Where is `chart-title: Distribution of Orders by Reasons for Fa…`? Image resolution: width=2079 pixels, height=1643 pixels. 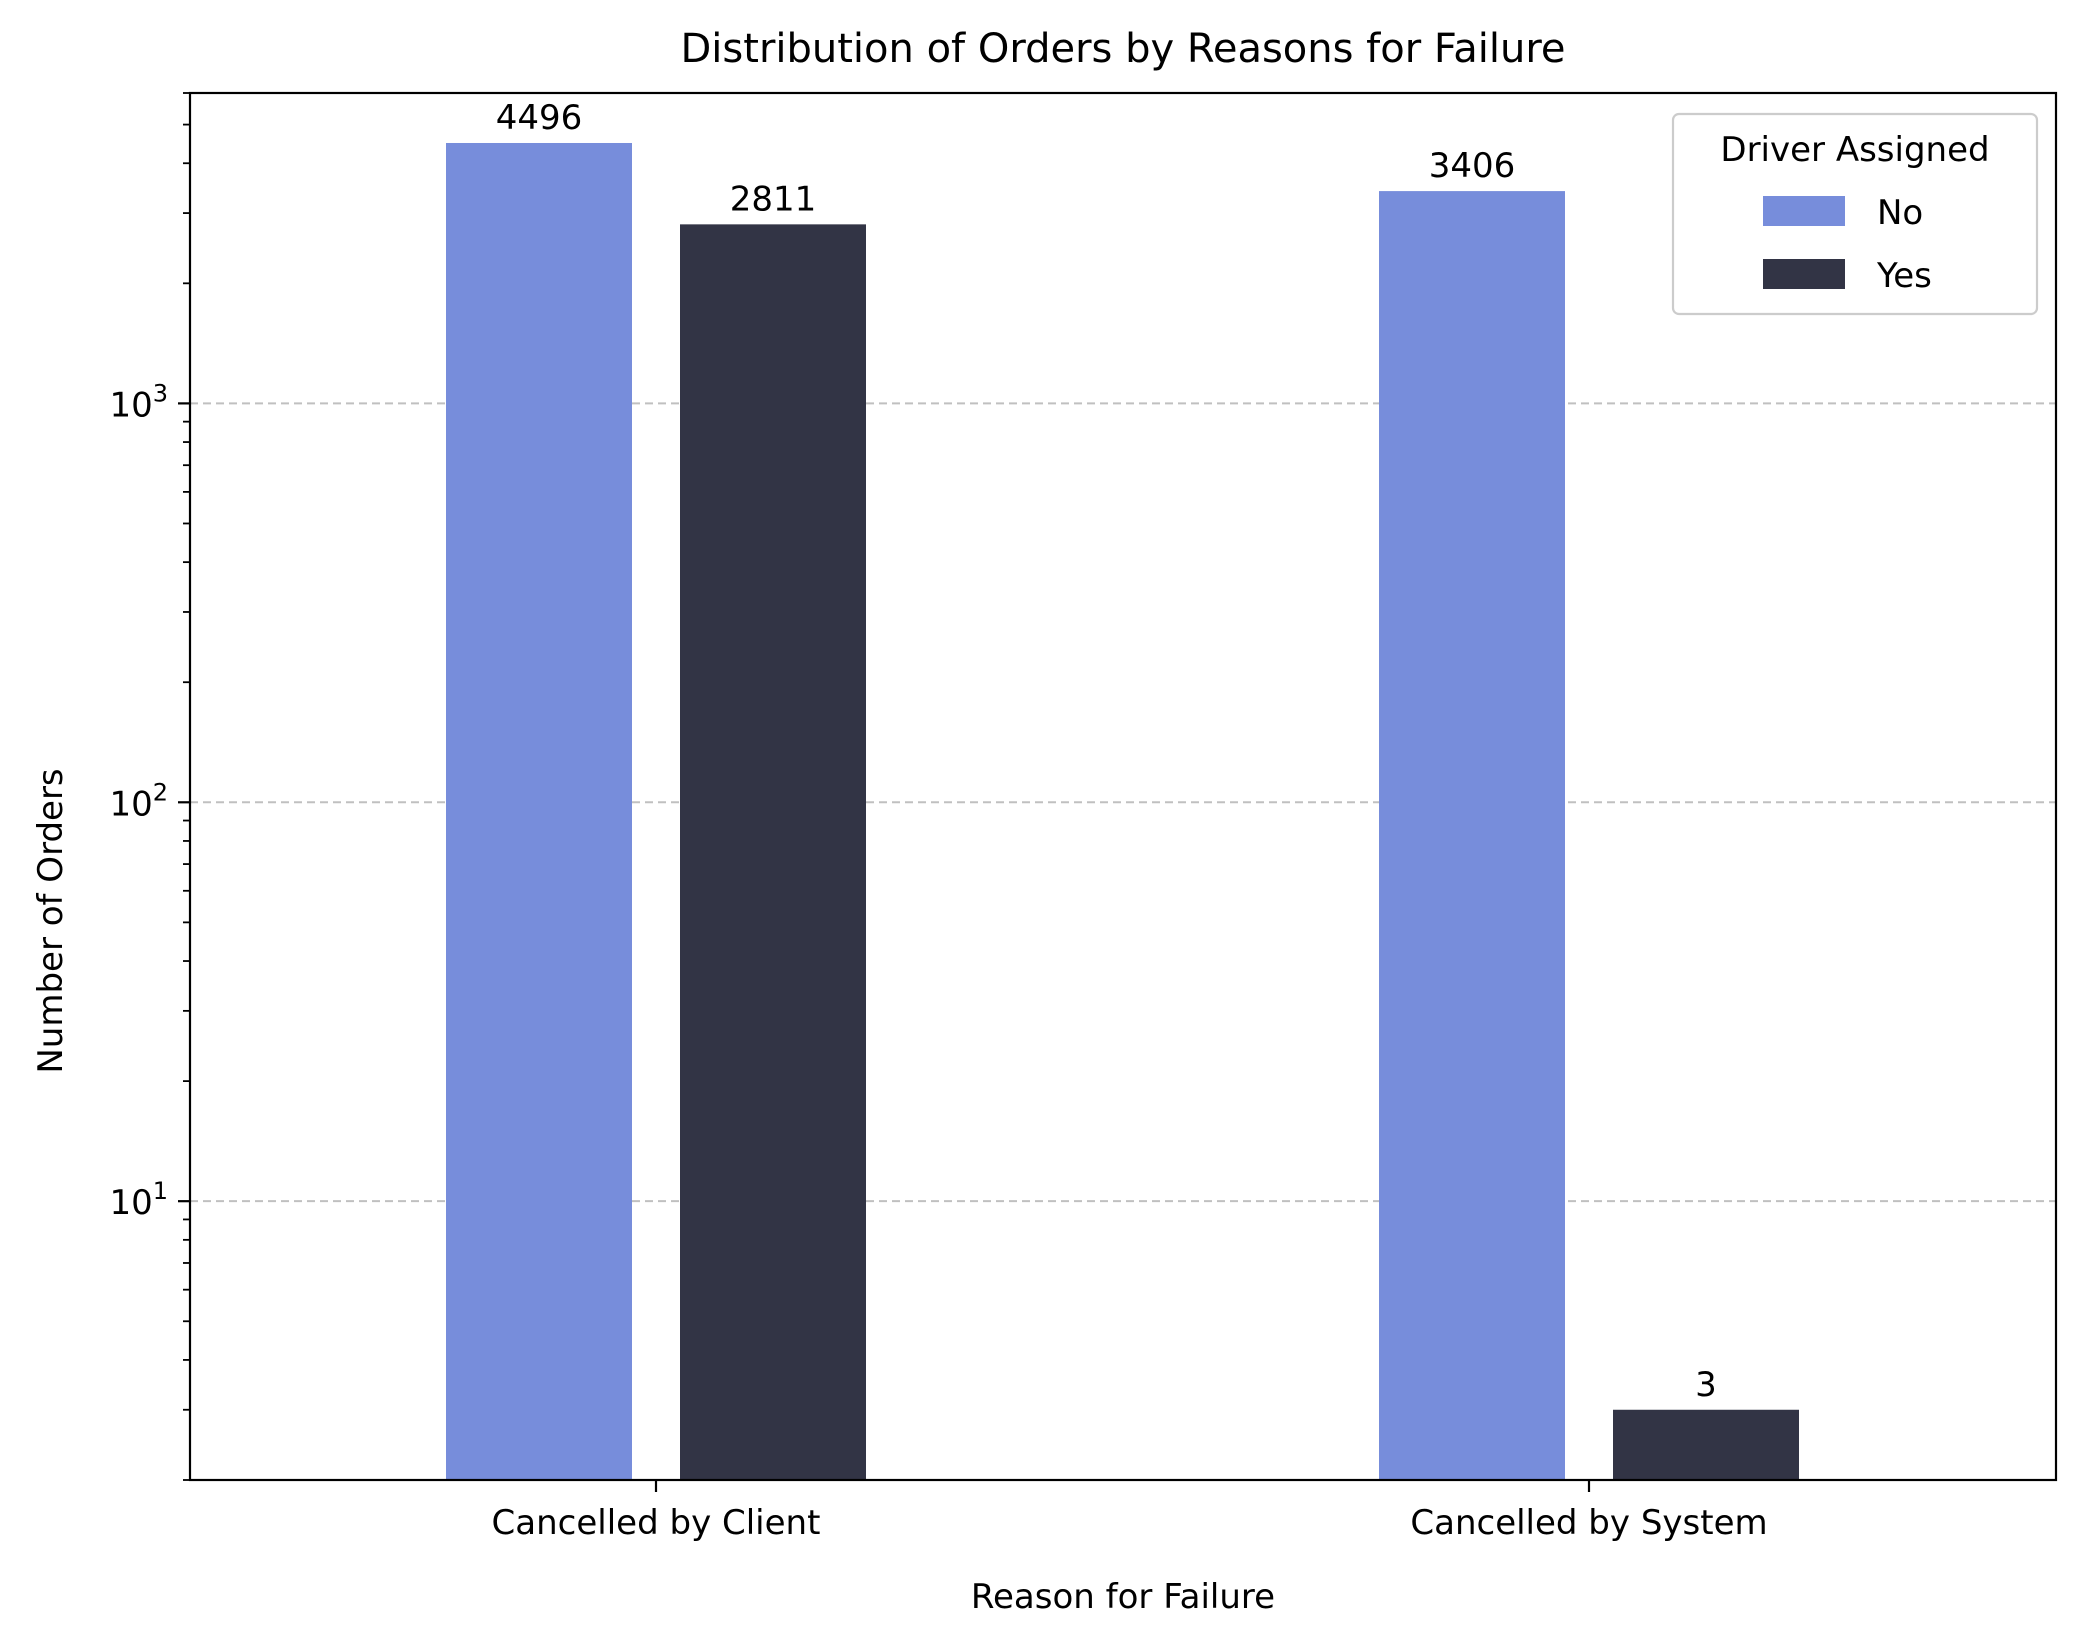
chart-title: Distribution of Orders by Reasons for Fa… is located at coordinates (1123, 49).